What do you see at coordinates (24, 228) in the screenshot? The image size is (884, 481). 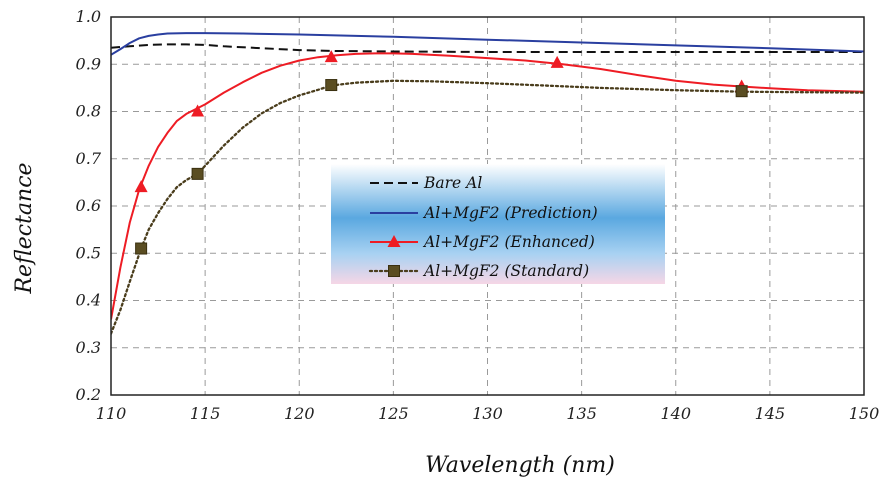 I see `y-axis-label: Reflectance` at bounding box center [24, 228].